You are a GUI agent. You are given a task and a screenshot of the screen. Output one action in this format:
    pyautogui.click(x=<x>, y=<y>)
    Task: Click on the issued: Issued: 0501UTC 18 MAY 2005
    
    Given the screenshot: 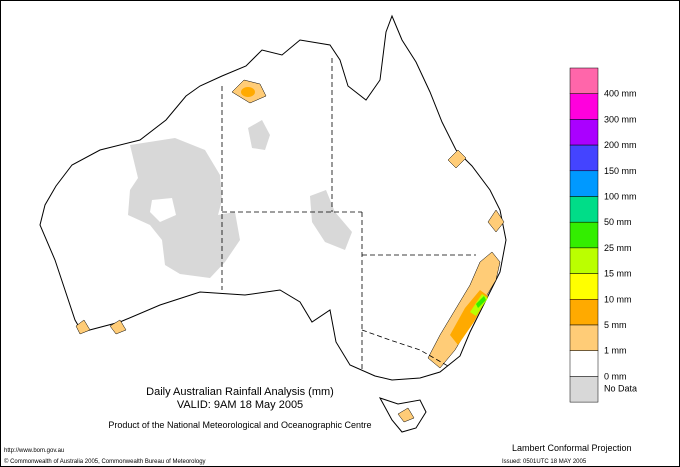 What is the action you would take?
    pyautogui.click(x=544, y=462)
    